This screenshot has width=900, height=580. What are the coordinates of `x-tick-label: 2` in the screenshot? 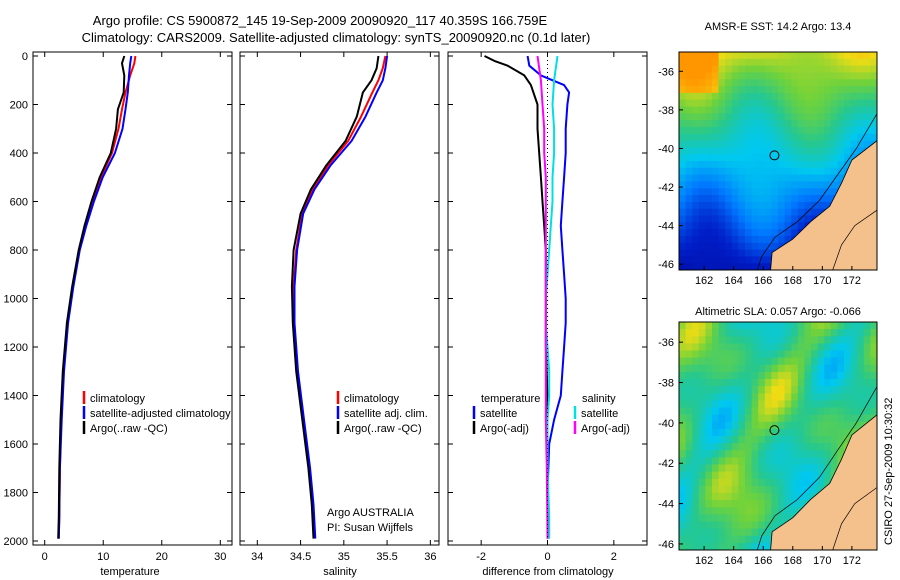 It's located at (614, 557).